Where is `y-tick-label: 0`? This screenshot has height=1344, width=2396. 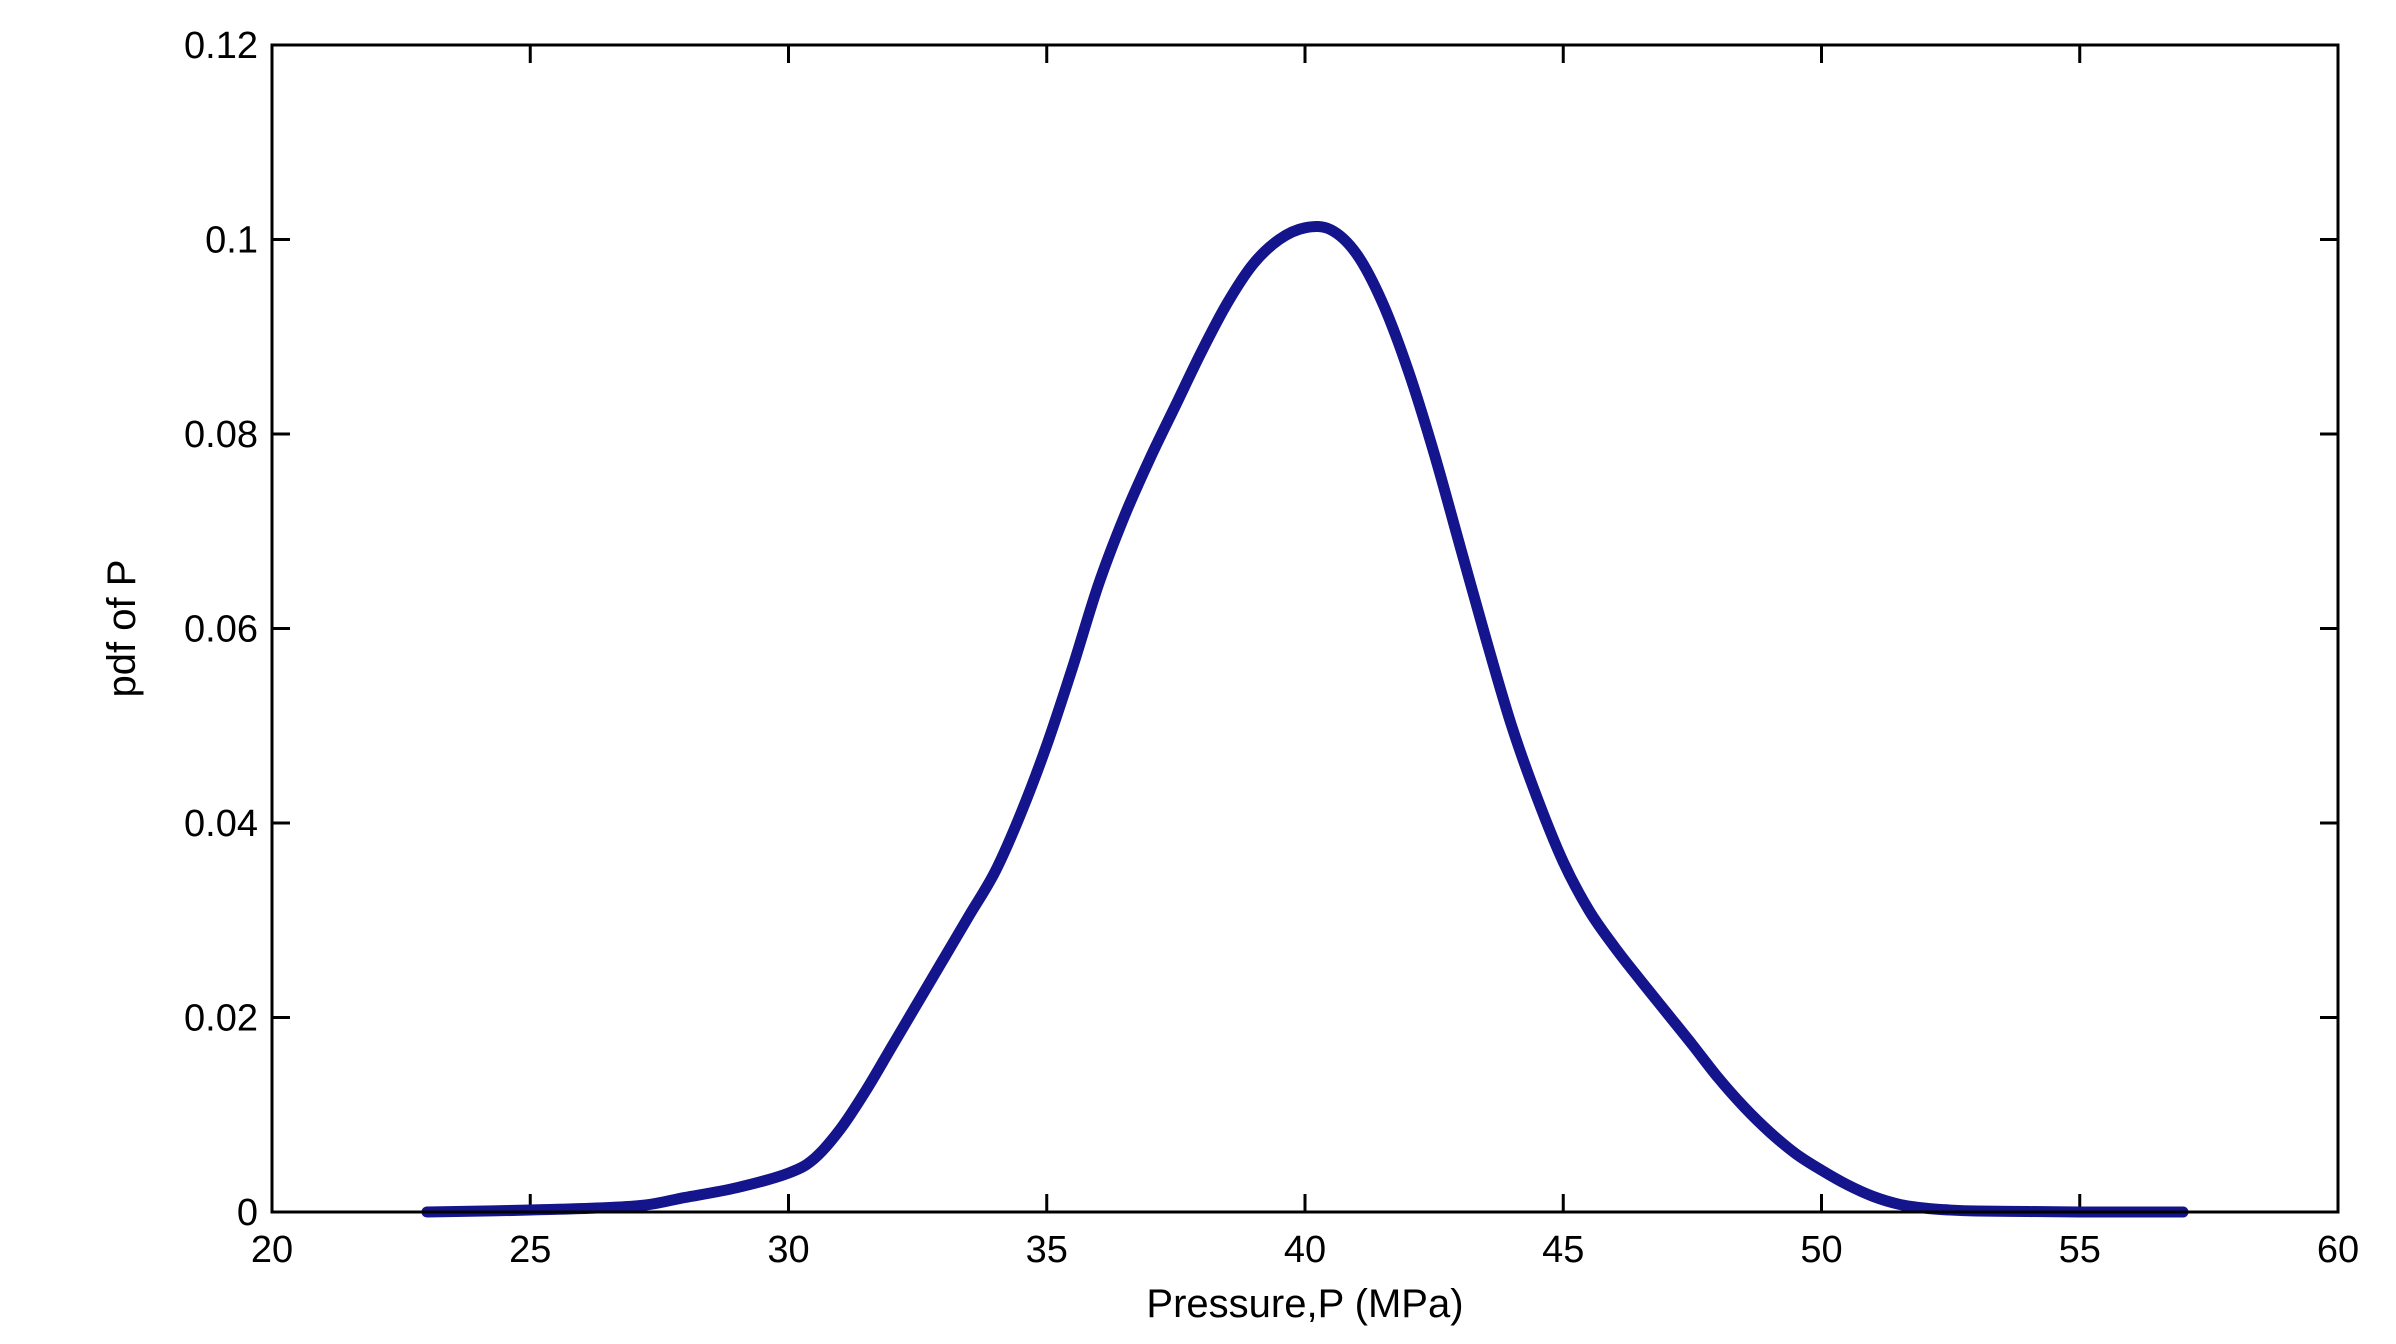 y-tick-label: 0 is located at coordinates (247, 1213).